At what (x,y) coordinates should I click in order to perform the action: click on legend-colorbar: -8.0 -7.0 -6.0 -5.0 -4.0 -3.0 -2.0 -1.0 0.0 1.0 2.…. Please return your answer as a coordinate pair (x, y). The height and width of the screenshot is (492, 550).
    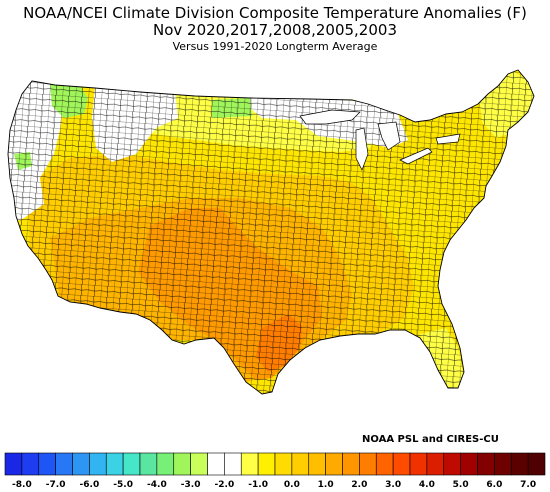
    Looking at the image, I should click on (275, 471).